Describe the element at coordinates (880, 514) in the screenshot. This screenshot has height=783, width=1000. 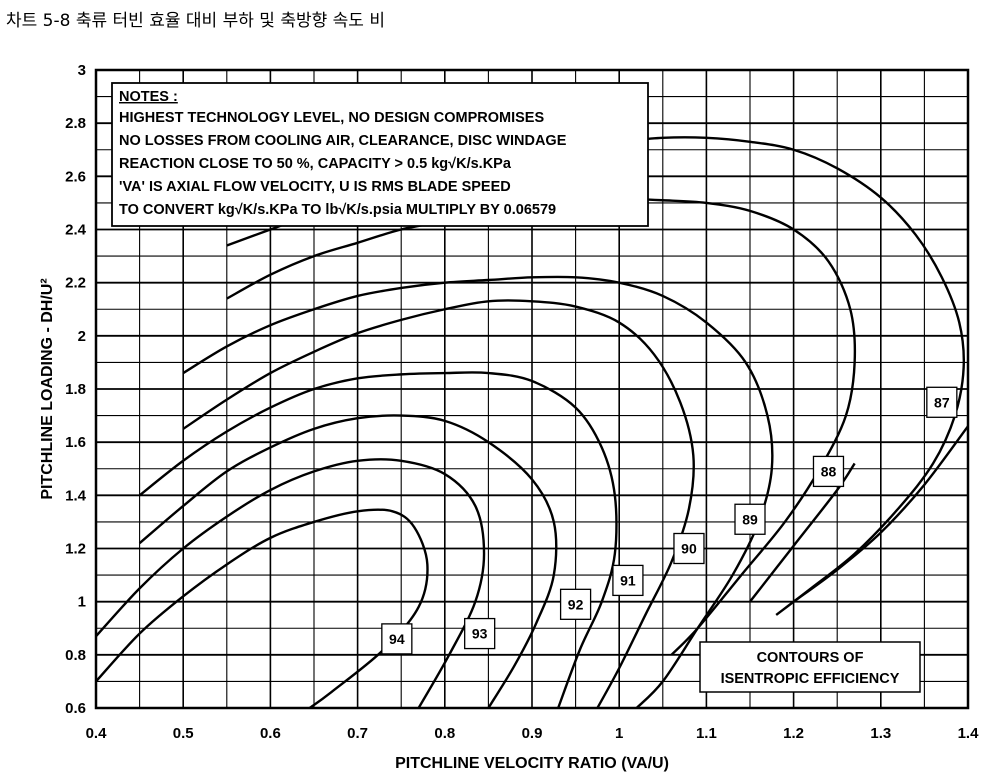
I see `contour-line-87-lower` at that location.